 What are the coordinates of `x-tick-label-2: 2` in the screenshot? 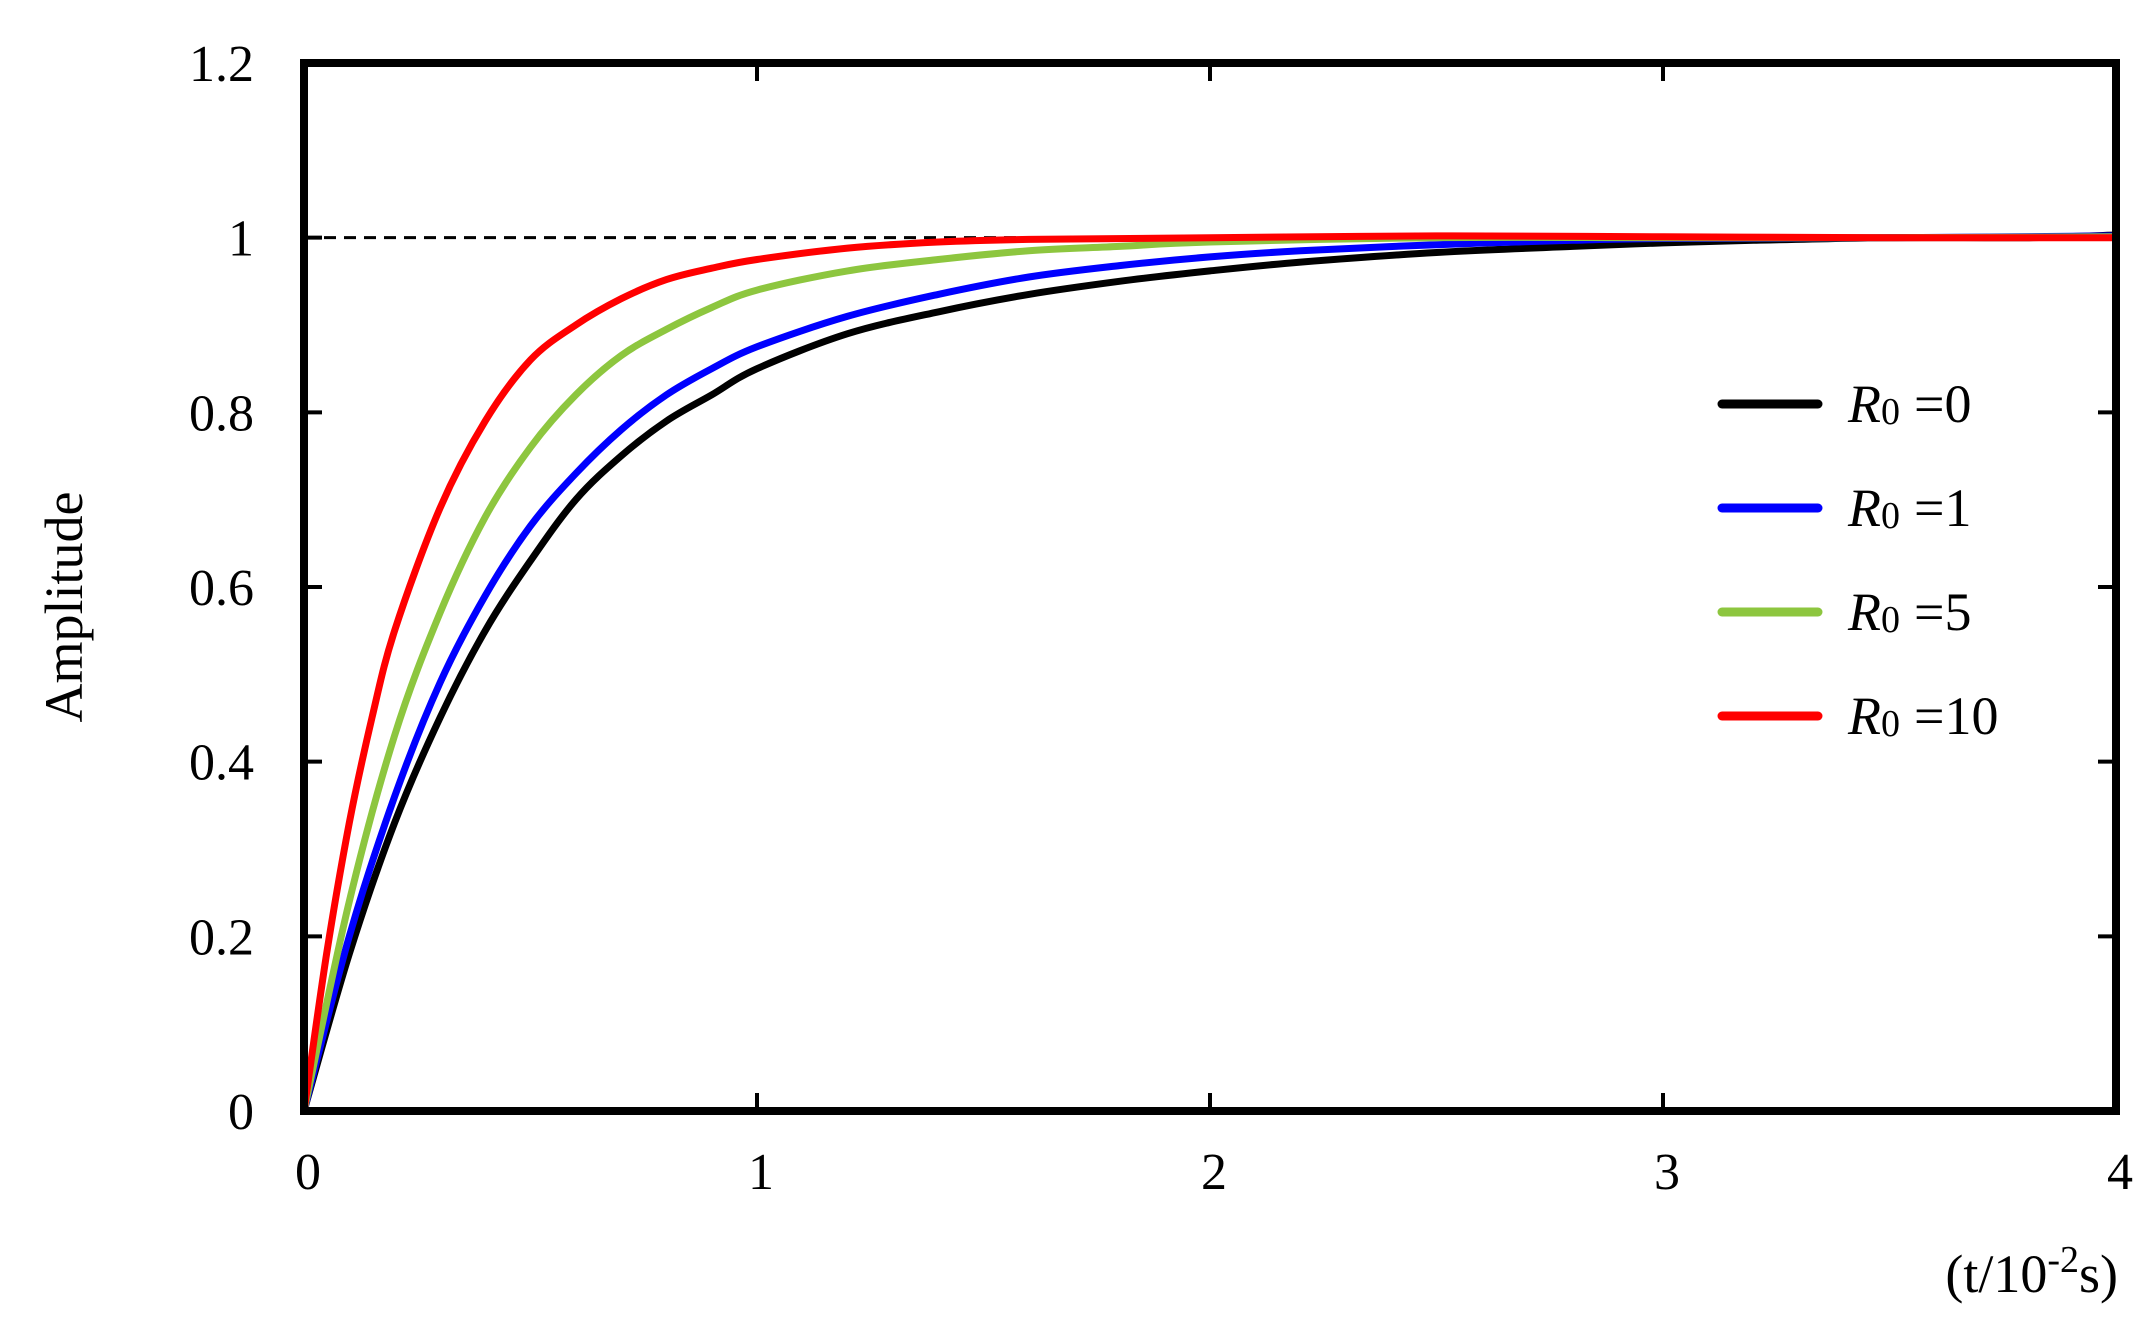 It's located at (1214, 1172).